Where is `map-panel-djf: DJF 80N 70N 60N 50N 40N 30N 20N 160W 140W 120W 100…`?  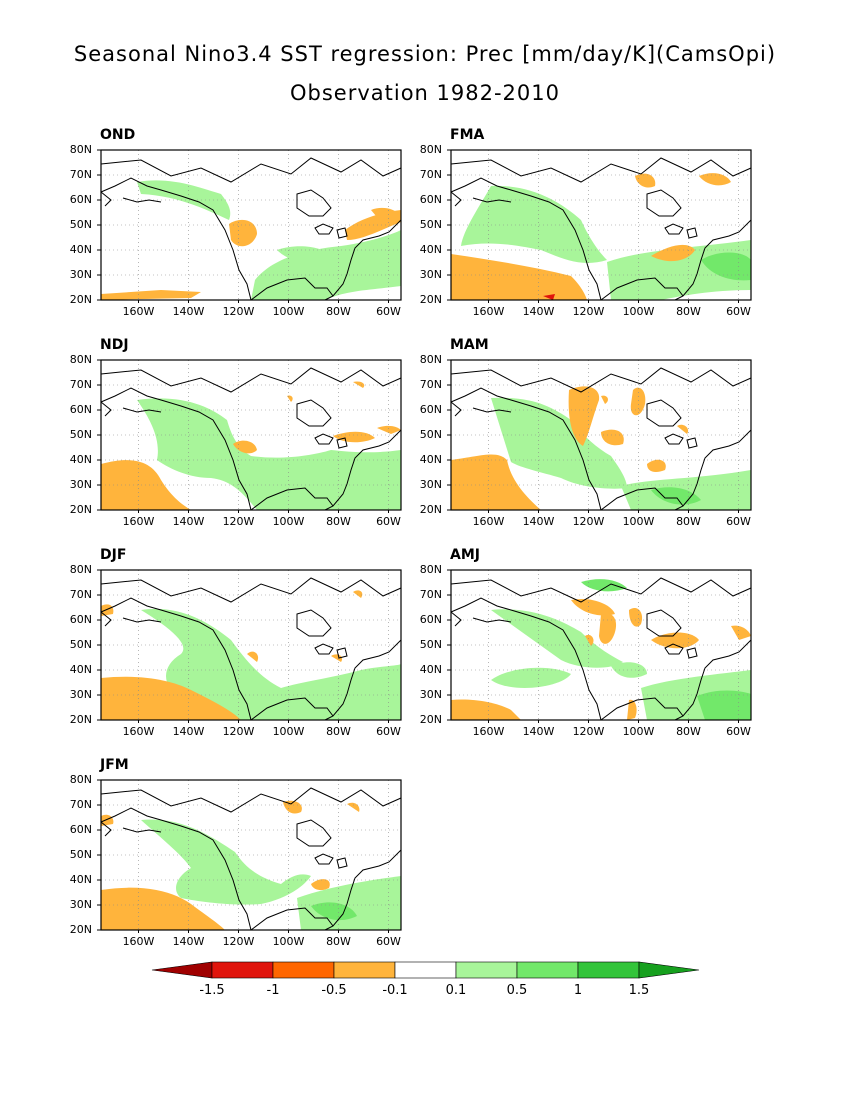
map-panel-djf: DJF 80N 70N 60N 50N 40N 30N 20N 160W 140W 120W 100… is located at coordinates (236, 644).